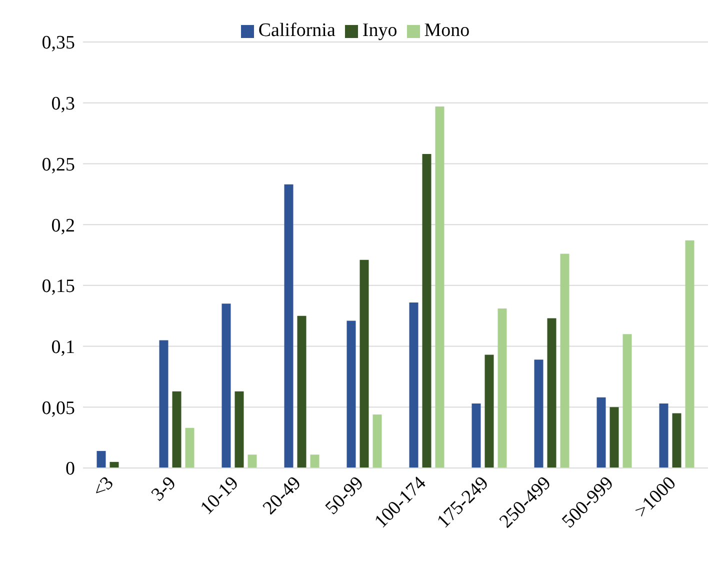 This screenshot has width=721, height=567. What do you see at coordinates (70, 469) in the screenshot?
I see `y-tick-label: 0` at bounding box center [70, 469].